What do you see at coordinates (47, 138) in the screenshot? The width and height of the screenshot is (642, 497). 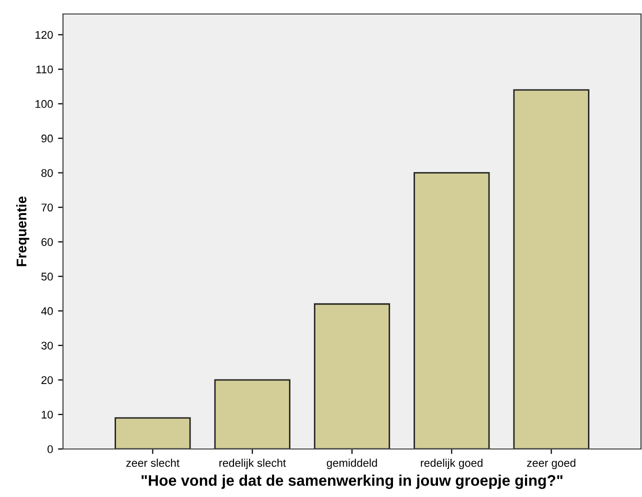 I see `y-tick-label: 90` at bounding box center [47, 138].